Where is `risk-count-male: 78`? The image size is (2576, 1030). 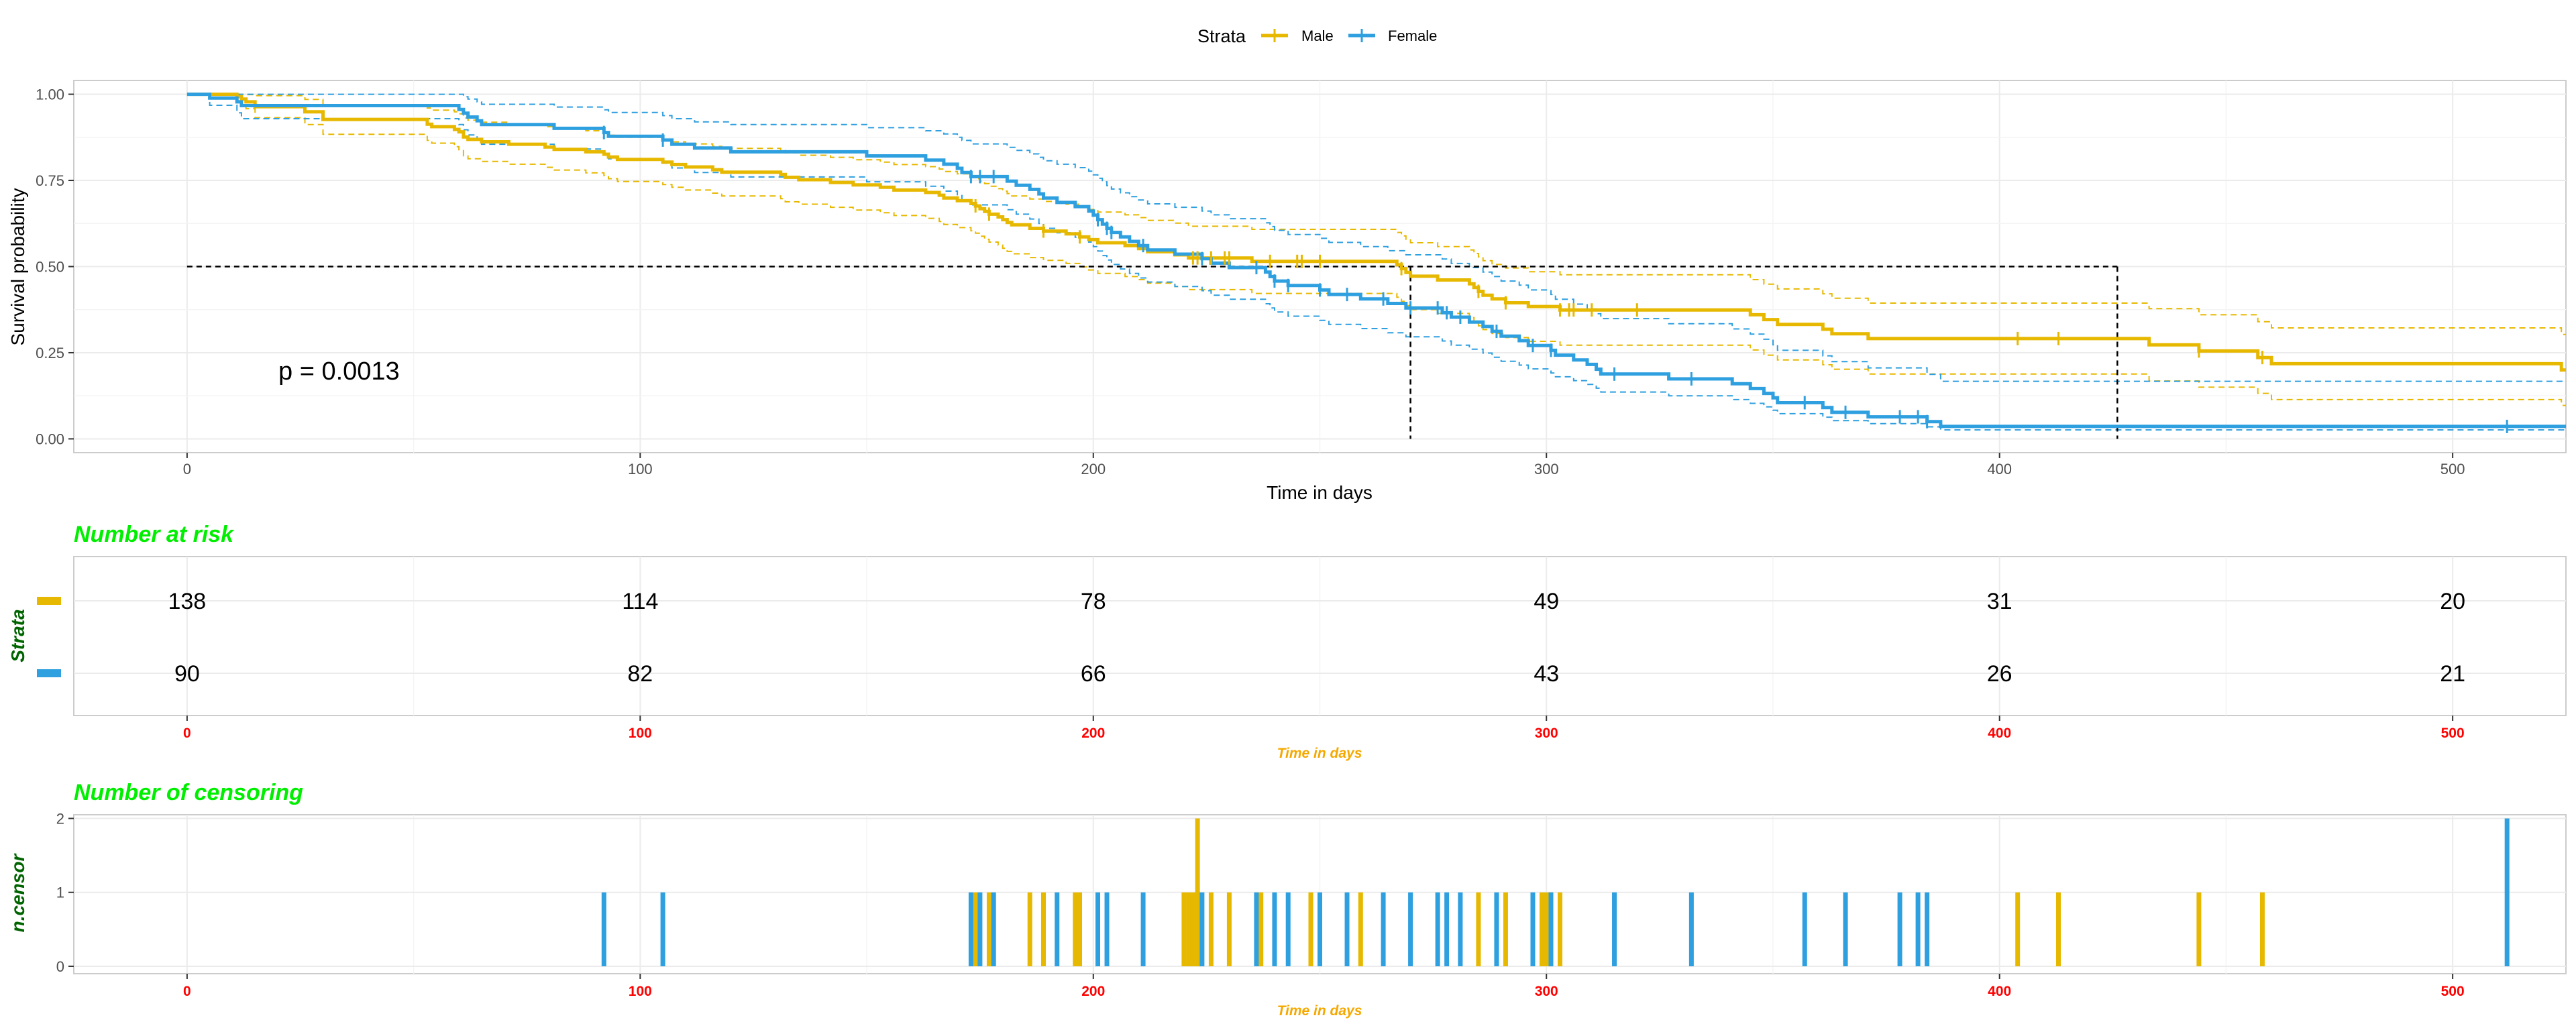 risk-count-male: 78 is located at coordinates (1093, 601).